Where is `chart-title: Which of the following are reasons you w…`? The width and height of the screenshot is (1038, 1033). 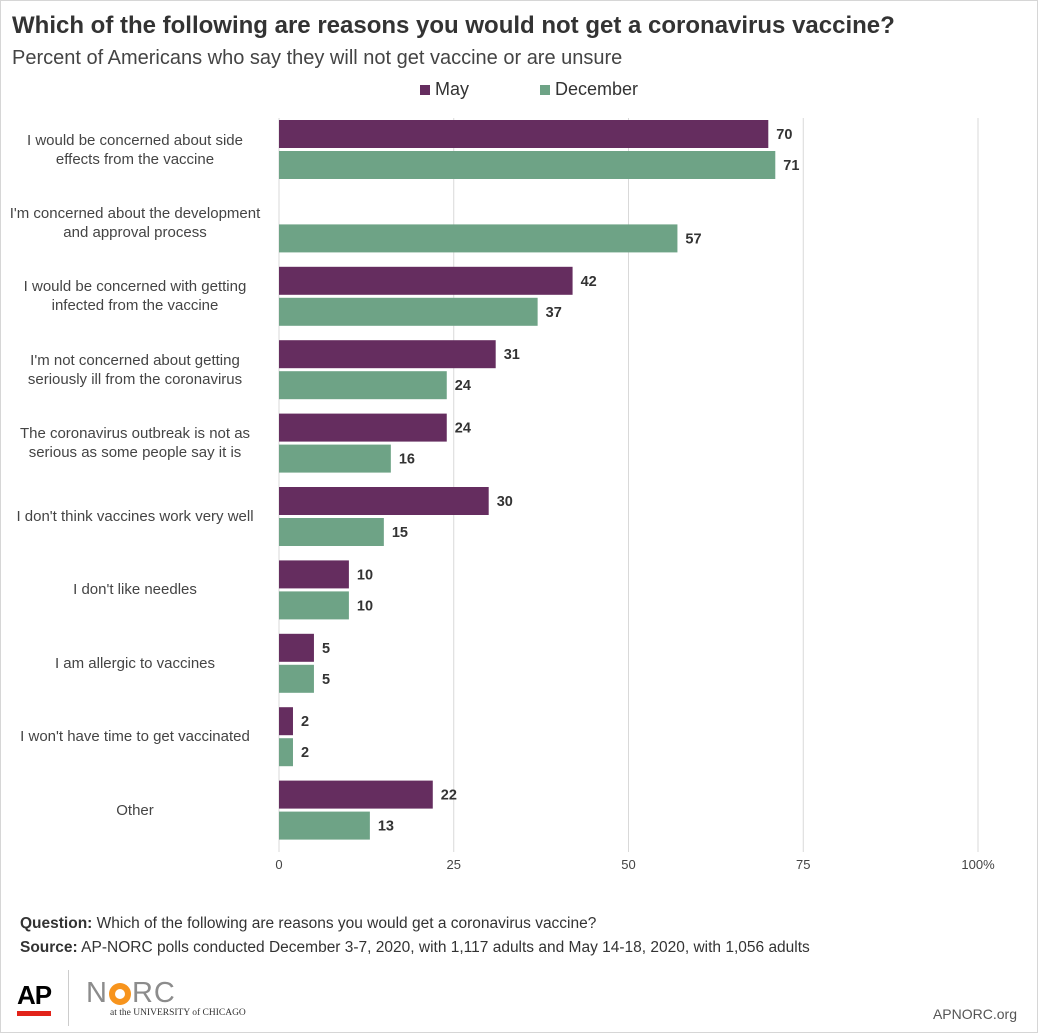
chart-title: Which of the following are reasons you w… is located at coordinates (453, 25).